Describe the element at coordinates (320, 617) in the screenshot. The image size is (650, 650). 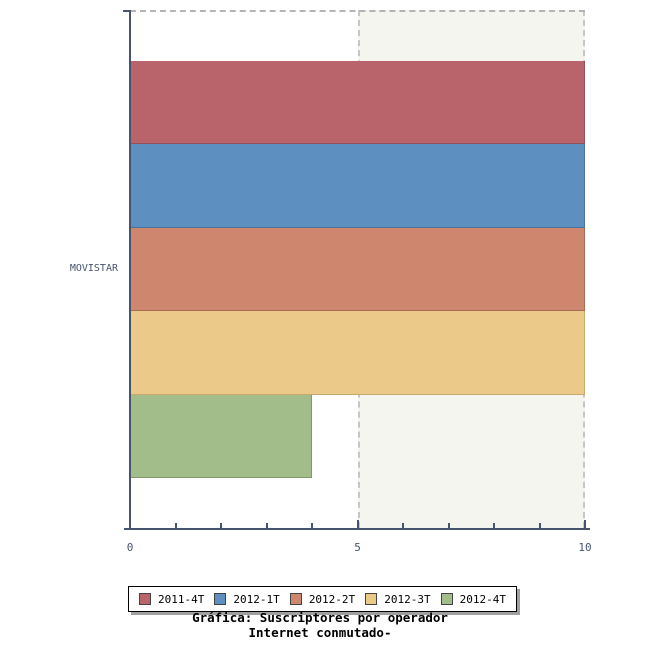
I see `caption-title: Gráfica: Suscriptores por operador` at that location.